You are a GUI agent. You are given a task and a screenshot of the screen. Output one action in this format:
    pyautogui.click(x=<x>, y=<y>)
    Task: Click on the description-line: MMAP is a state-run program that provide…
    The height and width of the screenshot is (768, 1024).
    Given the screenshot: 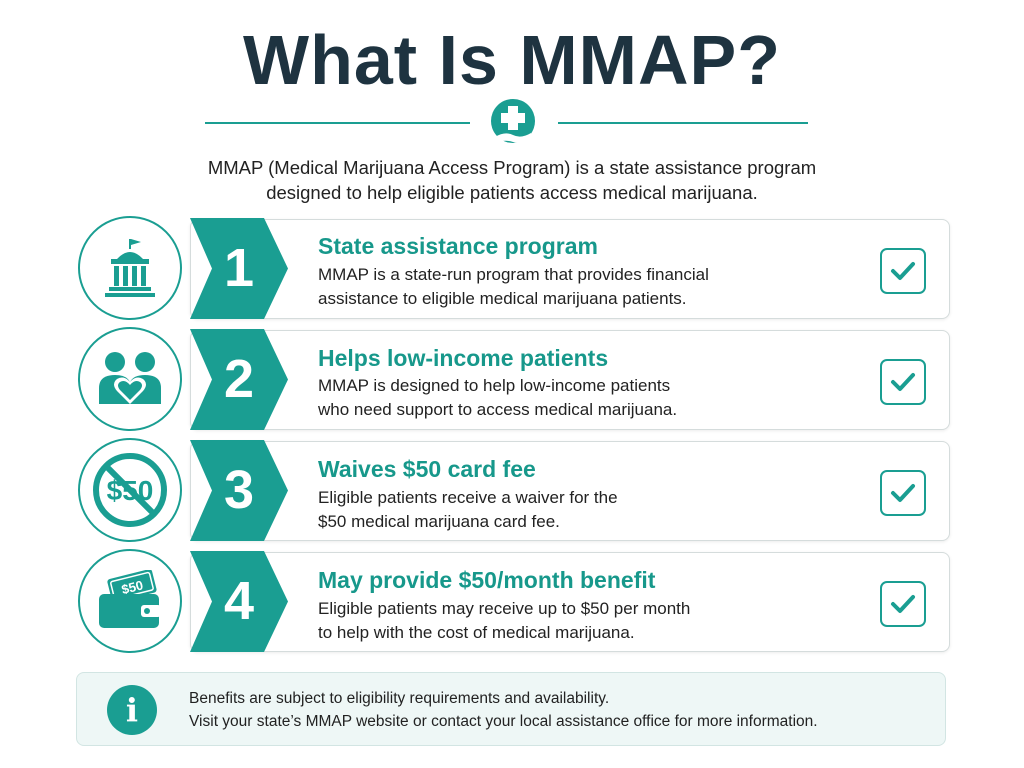 What is the action you would take?
    pyautogui.click(x=513, y=274)
    